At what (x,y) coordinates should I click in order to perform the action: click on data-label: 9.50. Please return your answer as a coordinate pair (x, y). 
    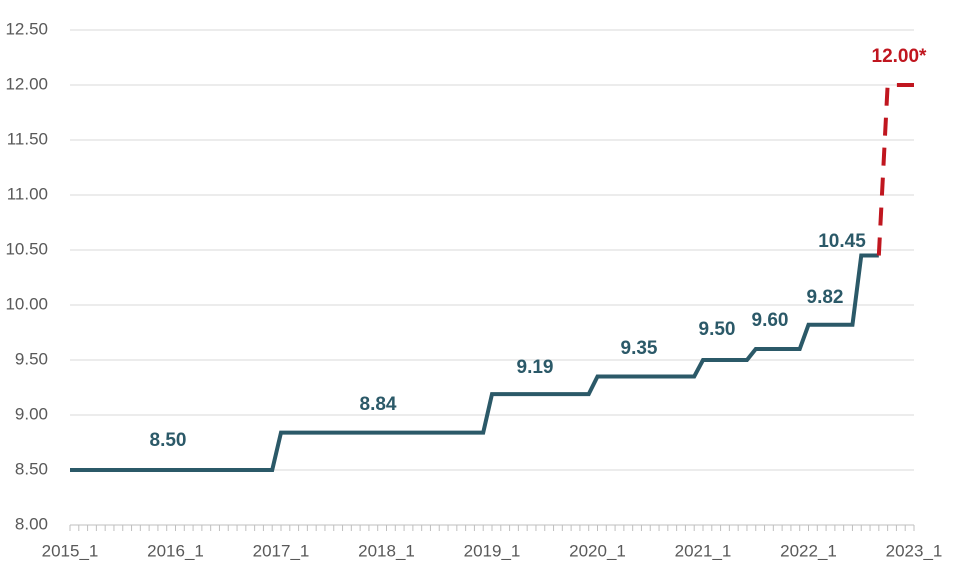
    Looking at the image, I should click on (717, 329).